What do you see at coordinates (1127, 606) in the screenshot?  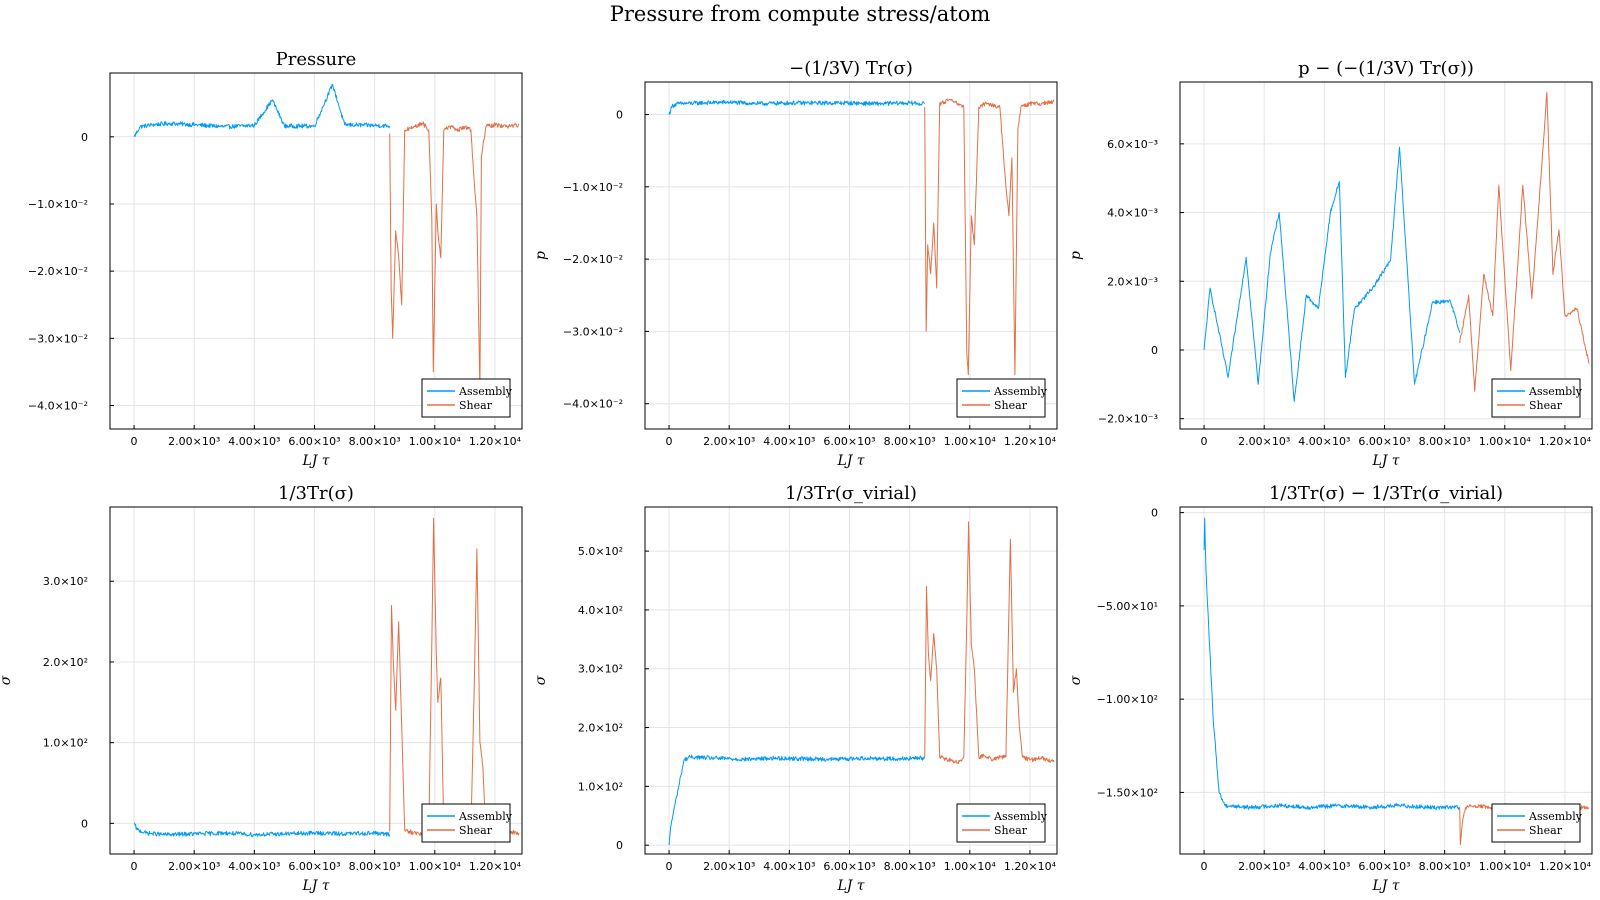 I see `y-tick-label: −5.00×10¹` at bounding box center [1127, 606].